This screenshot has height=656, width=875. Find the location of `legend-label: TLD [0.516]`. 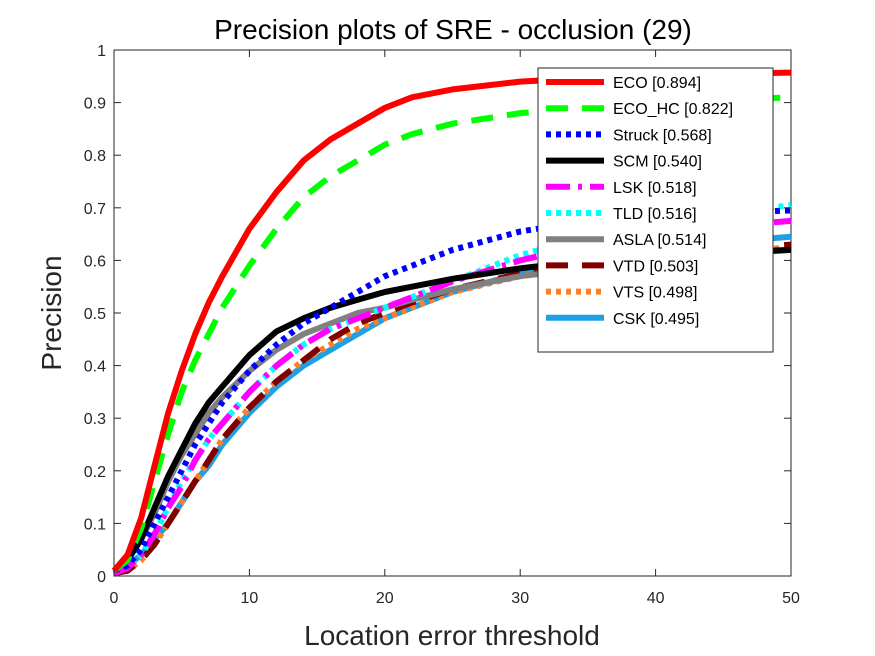

legend-label: TLD [0.516] is located at coordinates (655, 214).